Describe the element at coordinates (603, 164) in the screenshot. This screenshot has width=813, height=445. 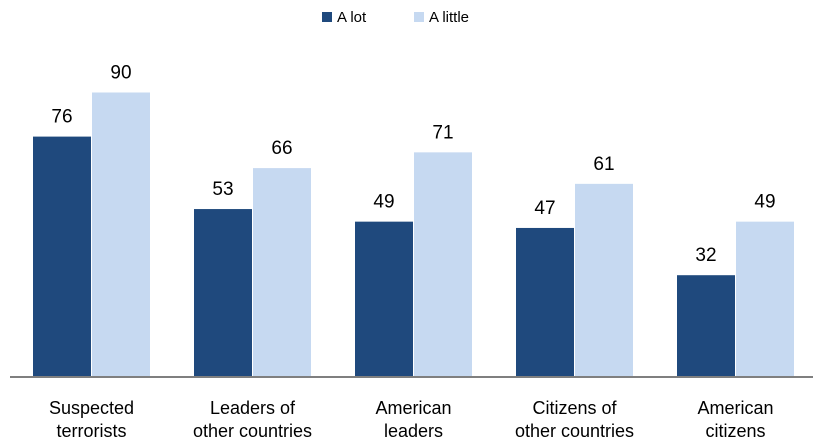
I see `value-label-a-little-3: 61` at that location.